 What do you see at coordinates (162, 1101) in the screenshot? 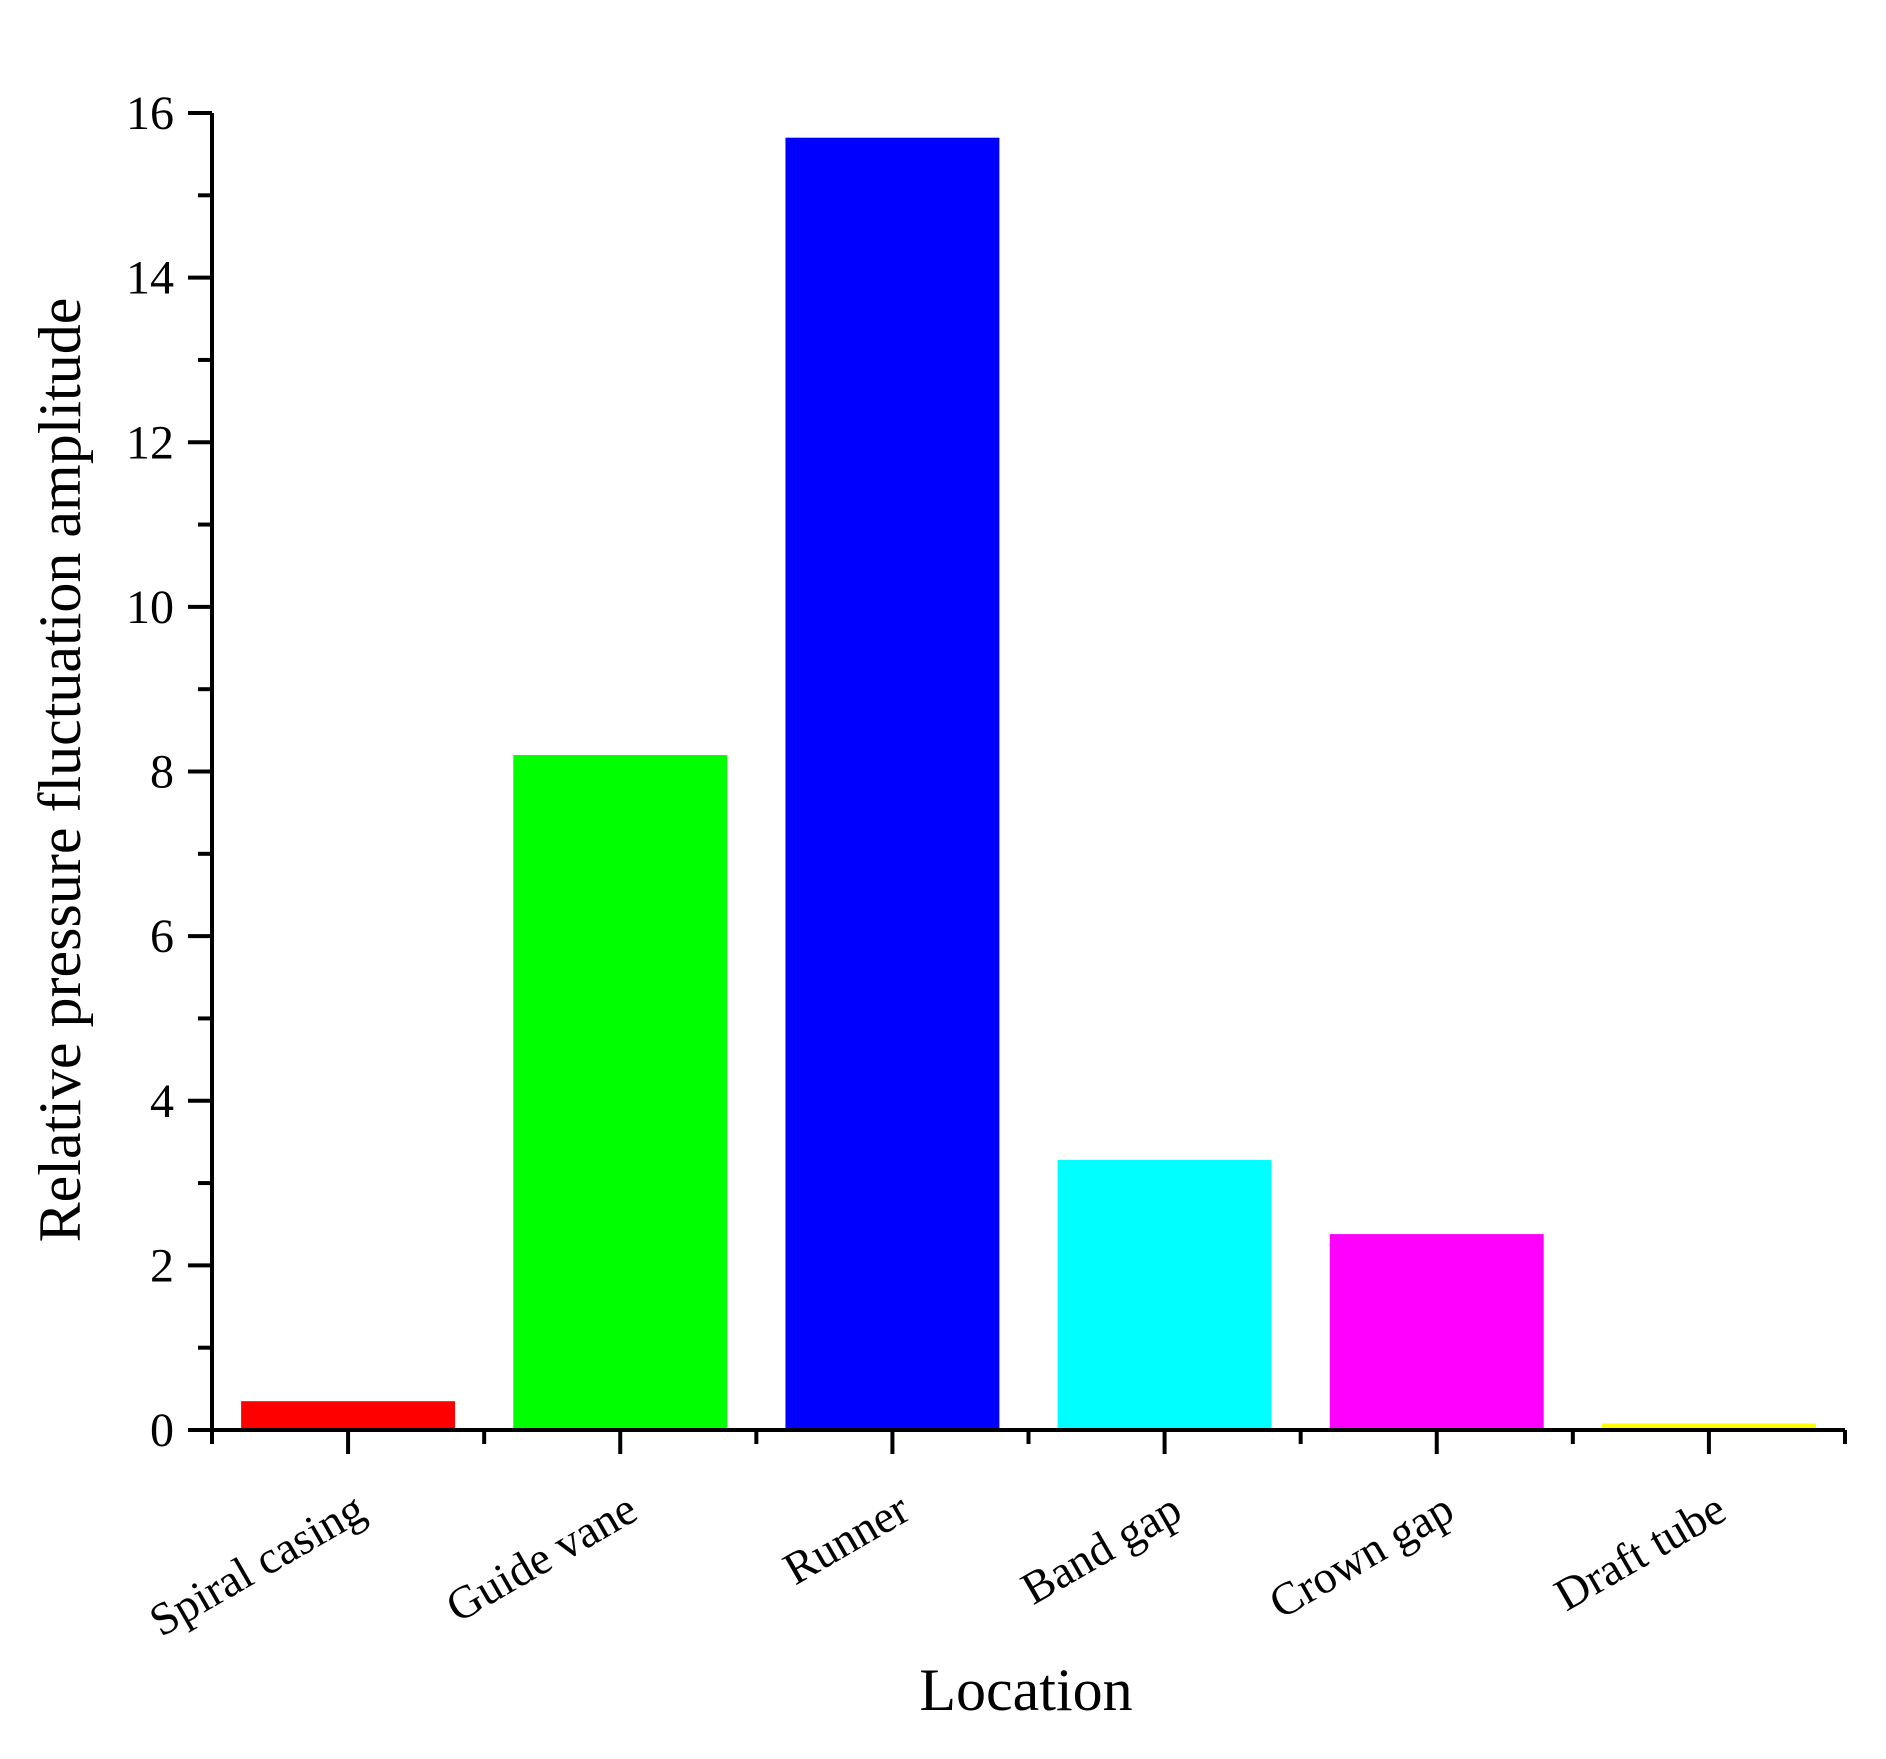
I see `y-tick-label: 4` at bounding box center [162, 1101].